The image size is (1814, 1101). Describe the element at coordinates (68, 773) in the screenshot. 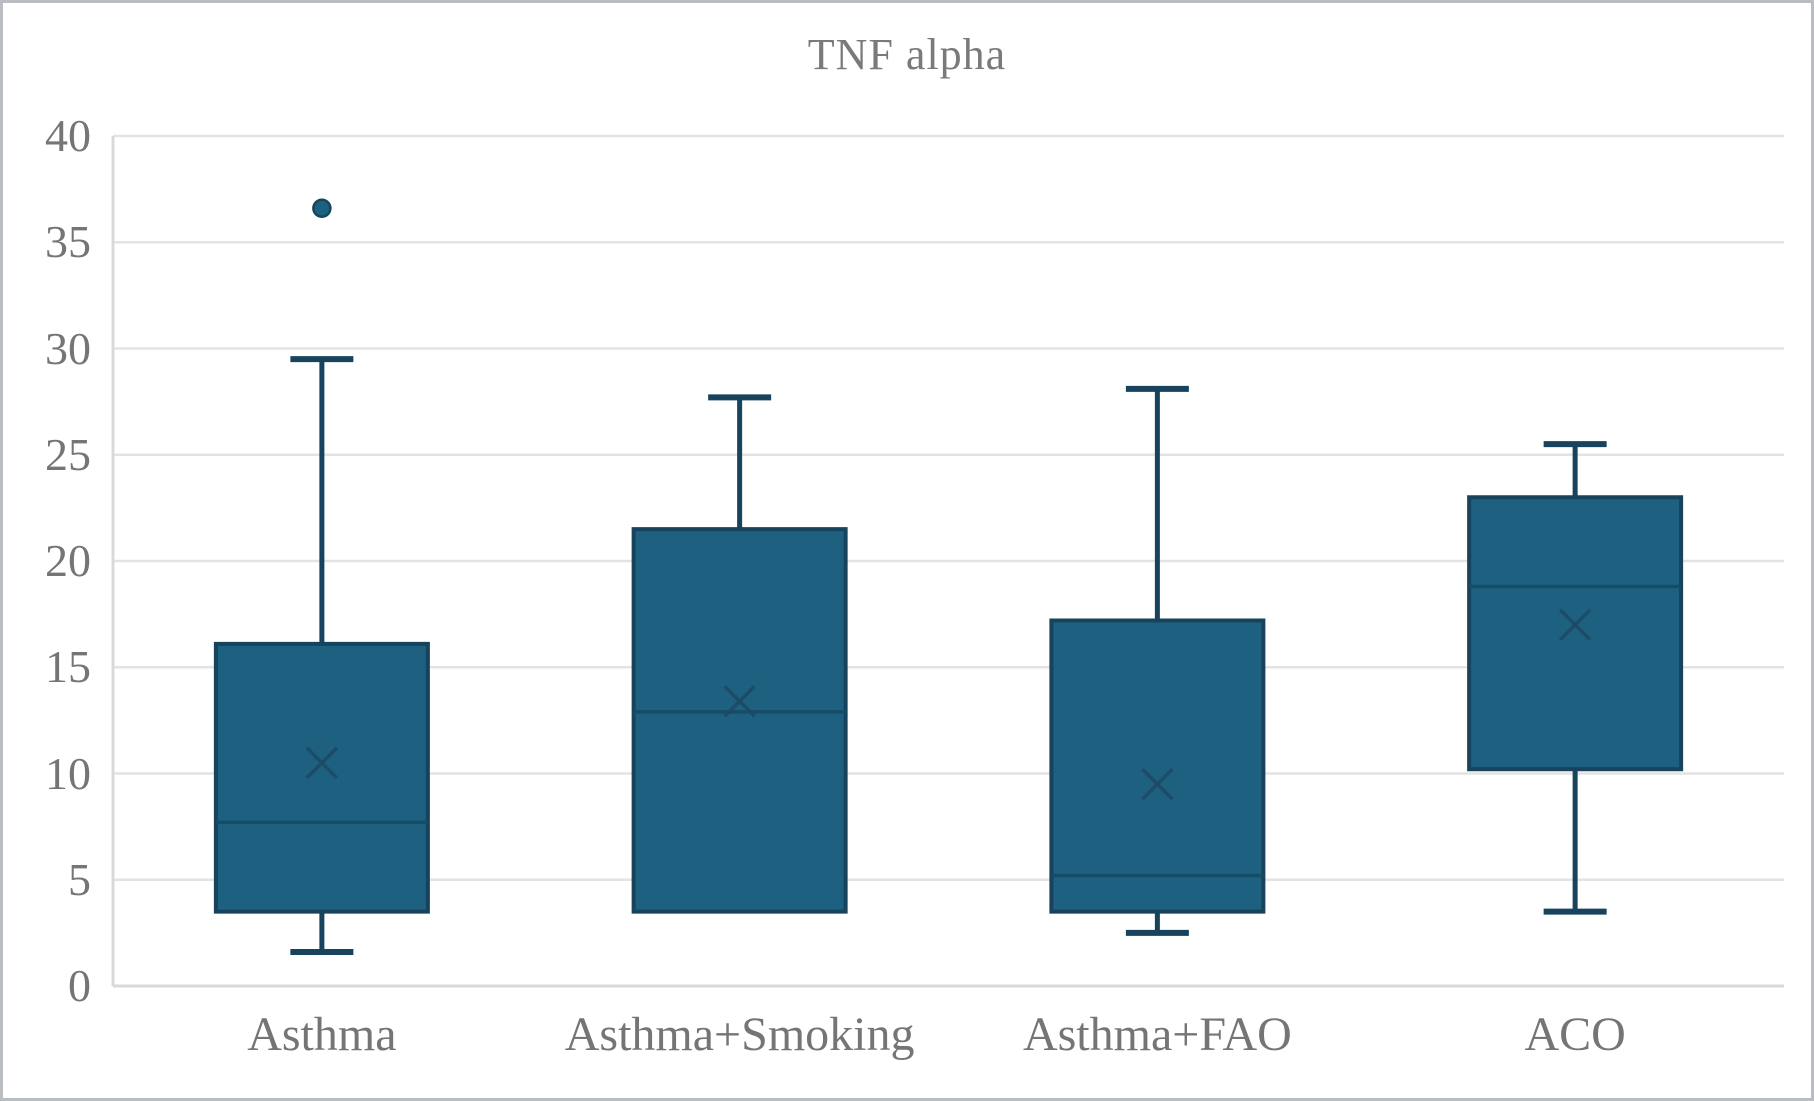

I see `y-tick-label: 10` at that location.